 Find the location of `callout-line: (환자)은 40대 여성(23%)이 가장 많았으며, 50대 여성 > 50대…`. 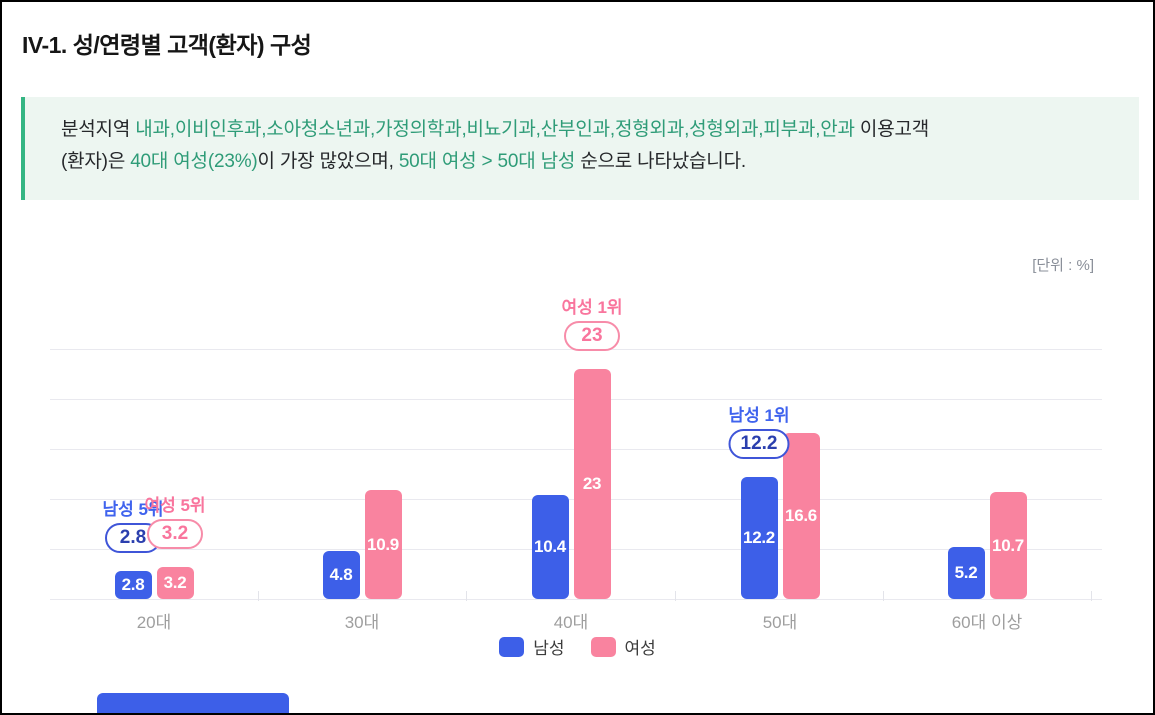

callout-line: (환자)은 40대 여성(23%)이 가장 많았으며, 50대 여성 > 50대… is located at coordinates (590, 162).